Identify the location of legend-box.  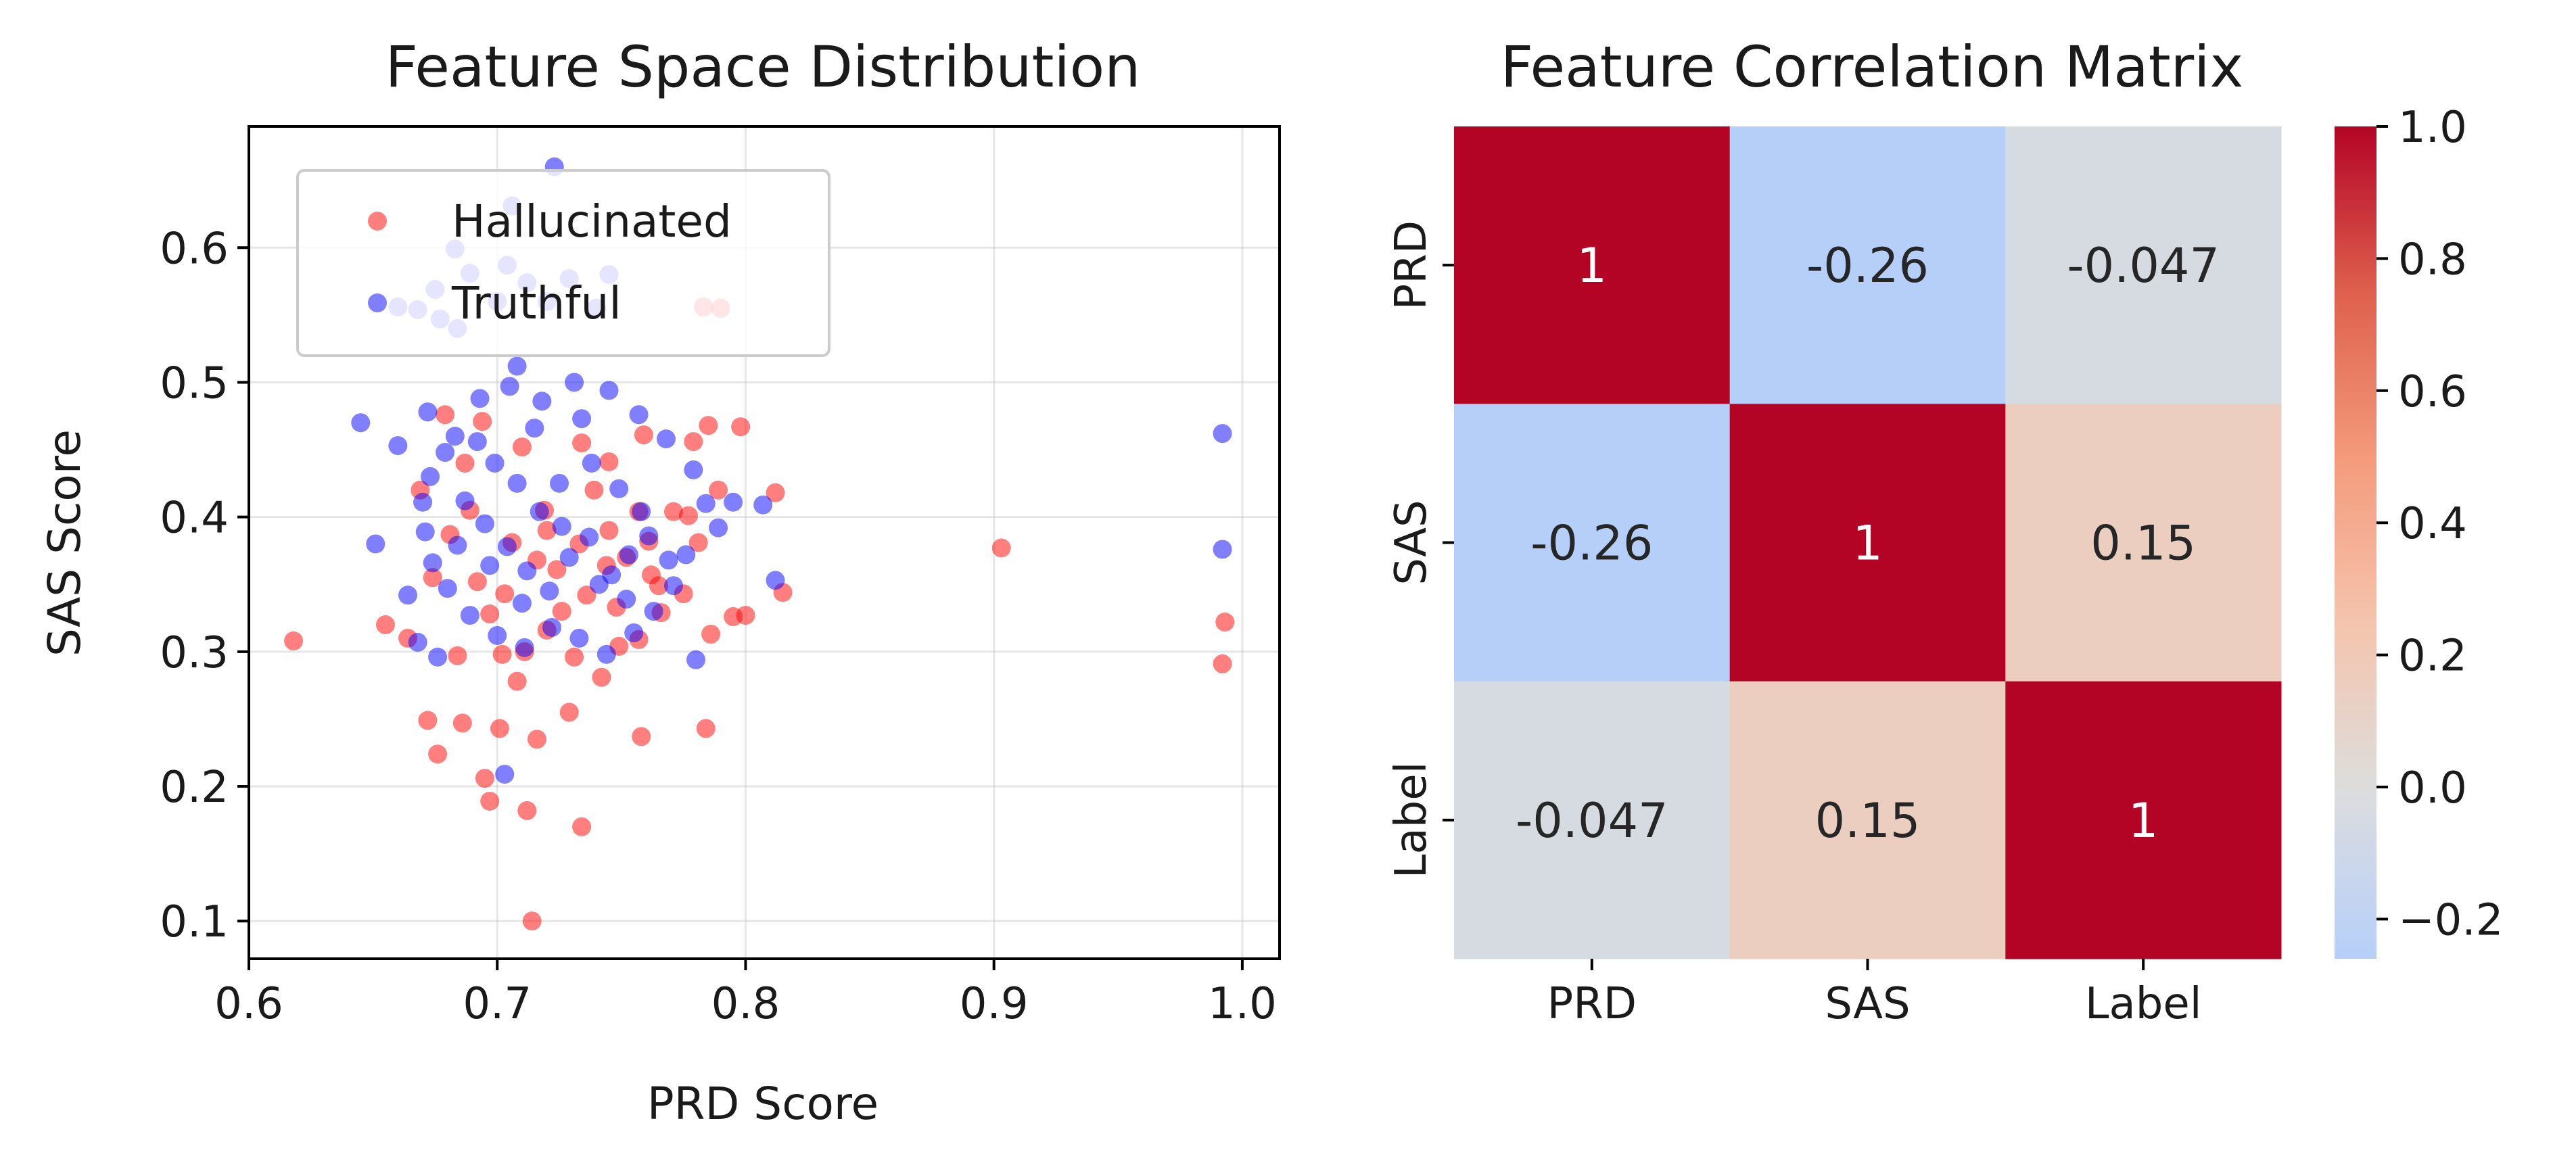
(563, 263).